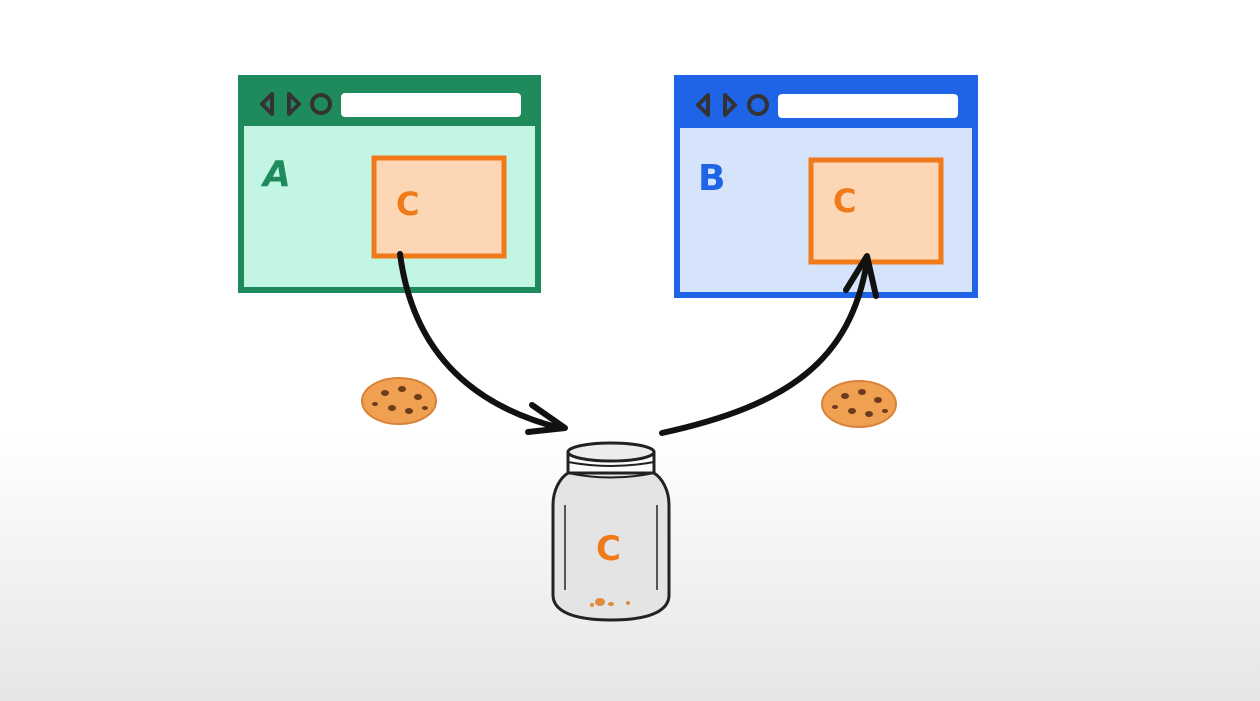  What do you see at coordinates (407, 204) in the screenshot?
I see `embedded-frame-a-label: C` at bounding box center [407, 204].